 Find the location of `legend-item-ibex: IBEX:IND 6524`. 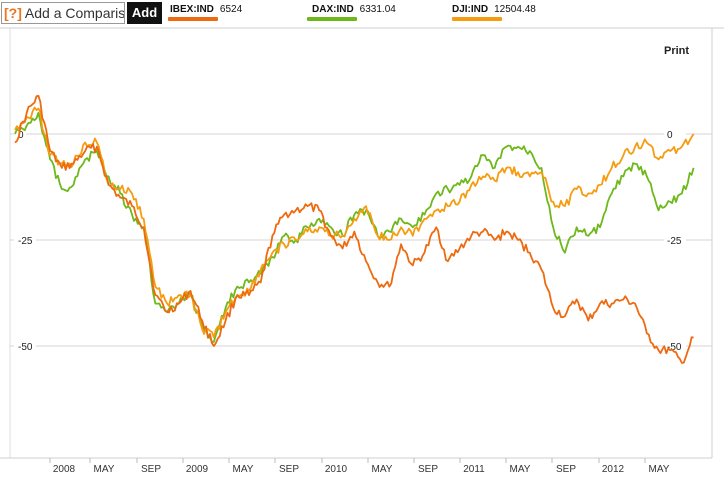

legend-item-ibex: IBEX:IND 6524 is located at coordinates (206, 10).